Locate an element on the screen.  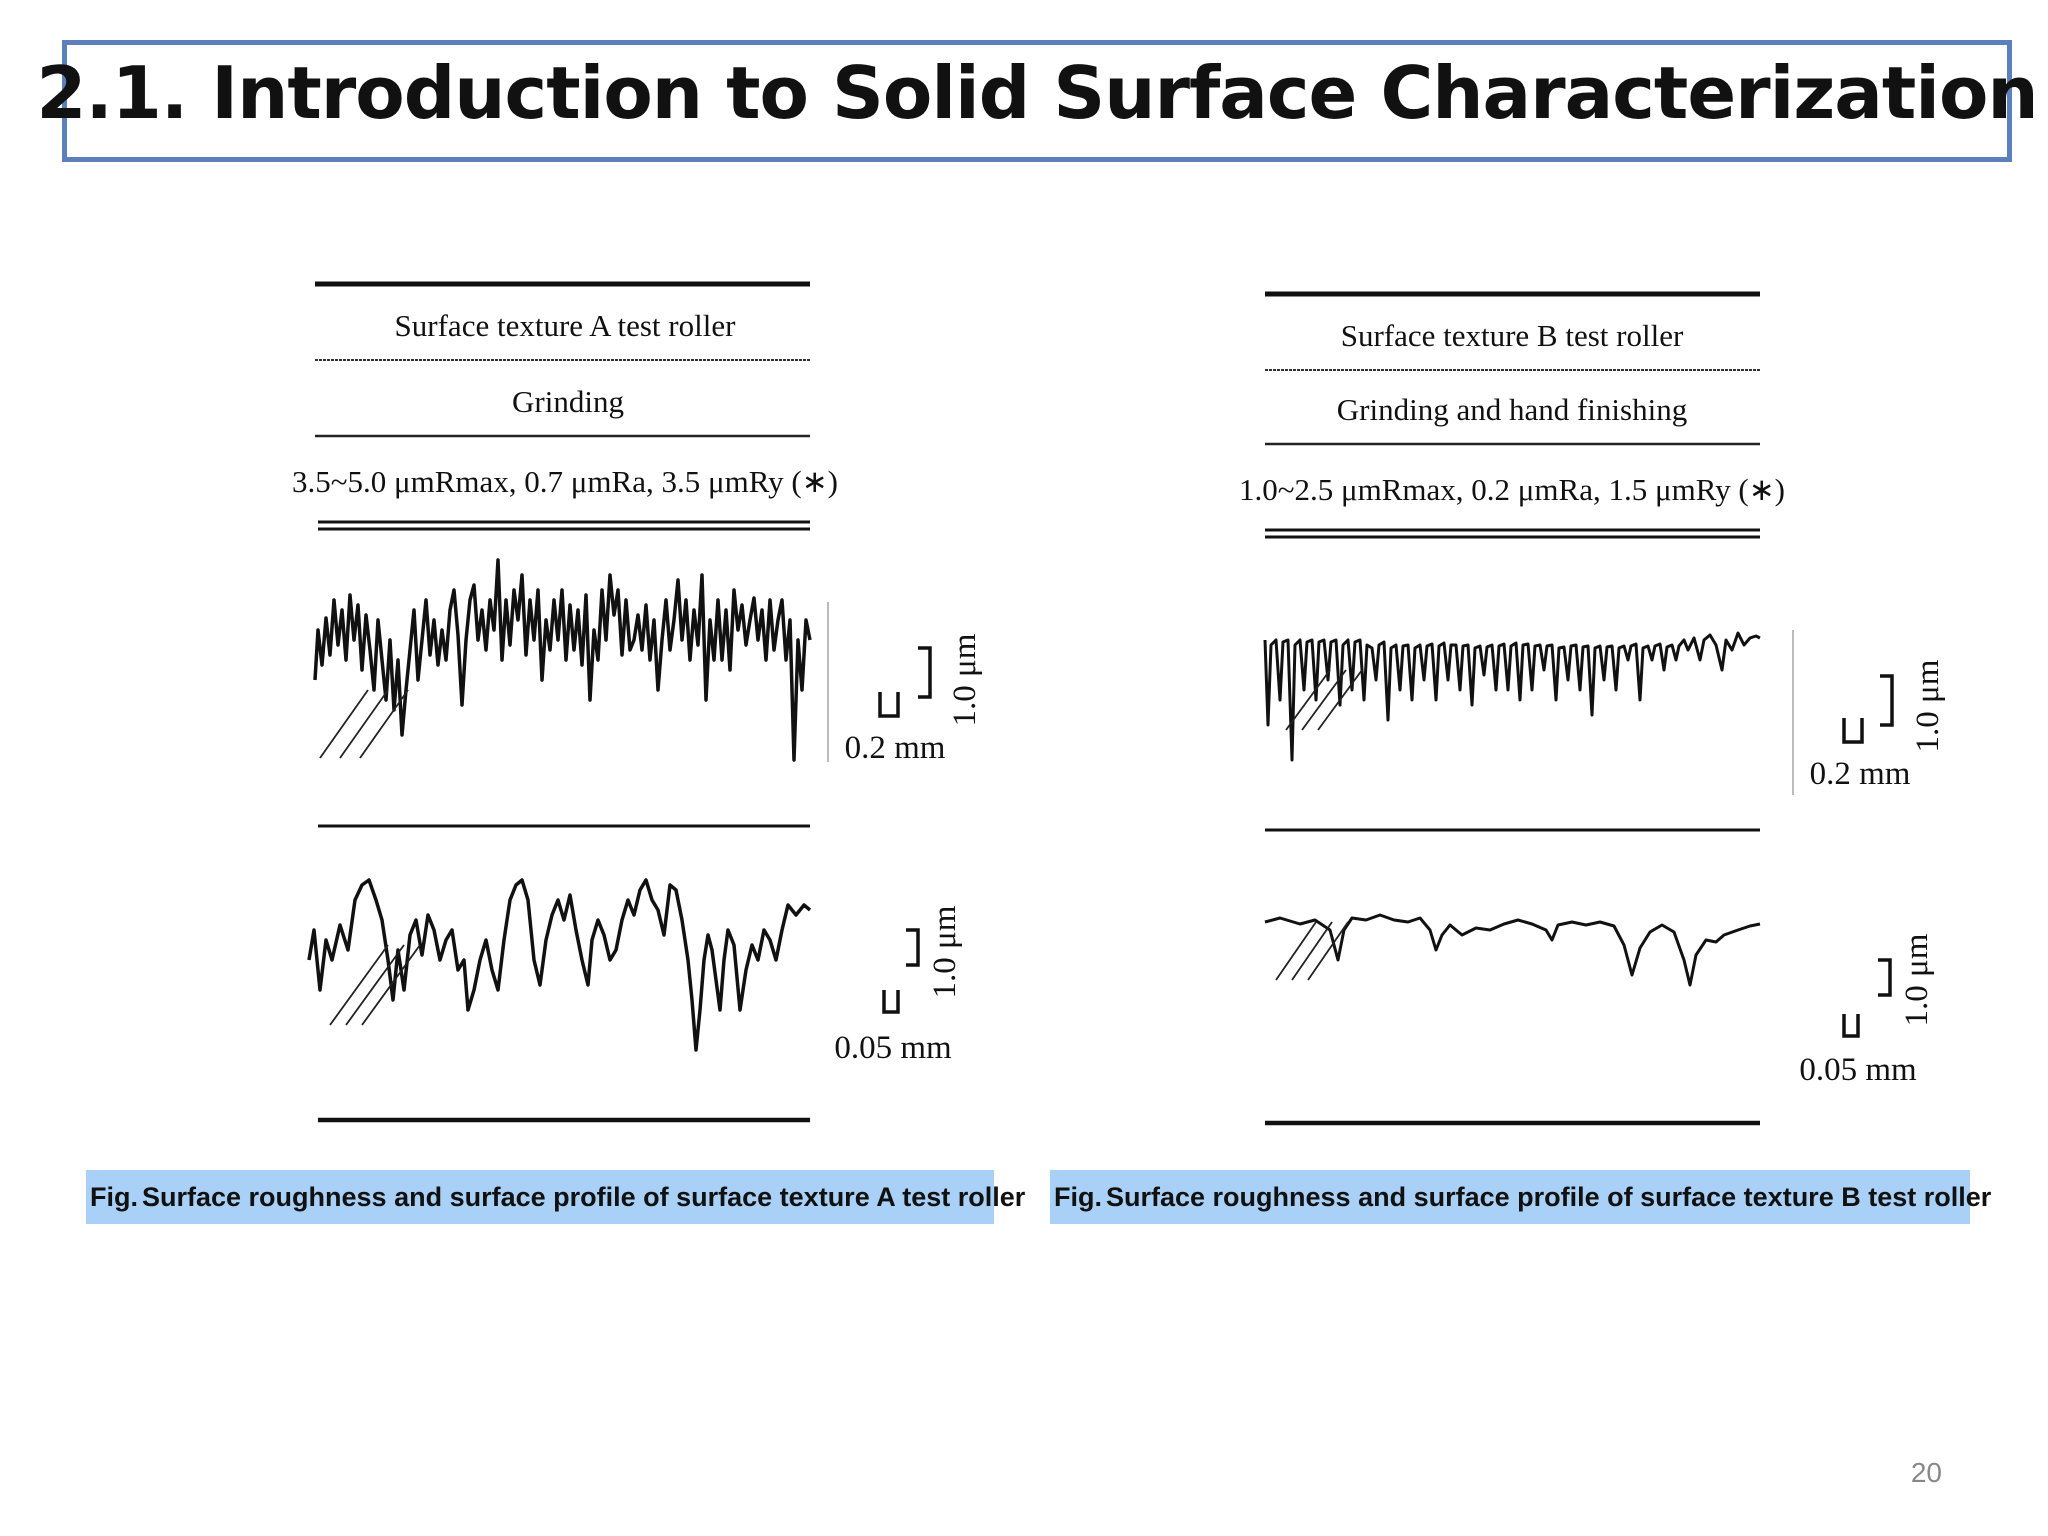
figure-b-process: Grinding and hand finishing is located at coordinates (1512, 409).